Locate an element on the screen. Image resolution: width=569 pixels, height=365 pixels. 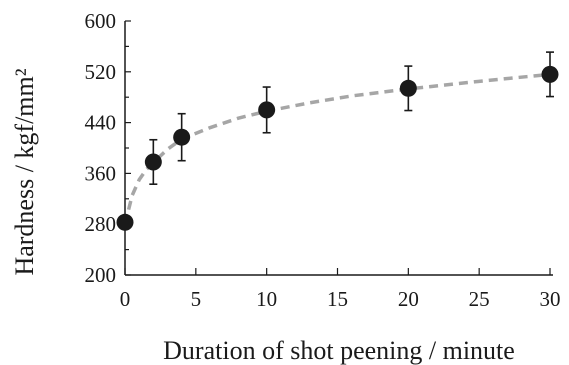
y-axis-title: Hardness / kgf/mm² is located at coordinates (24, 171).